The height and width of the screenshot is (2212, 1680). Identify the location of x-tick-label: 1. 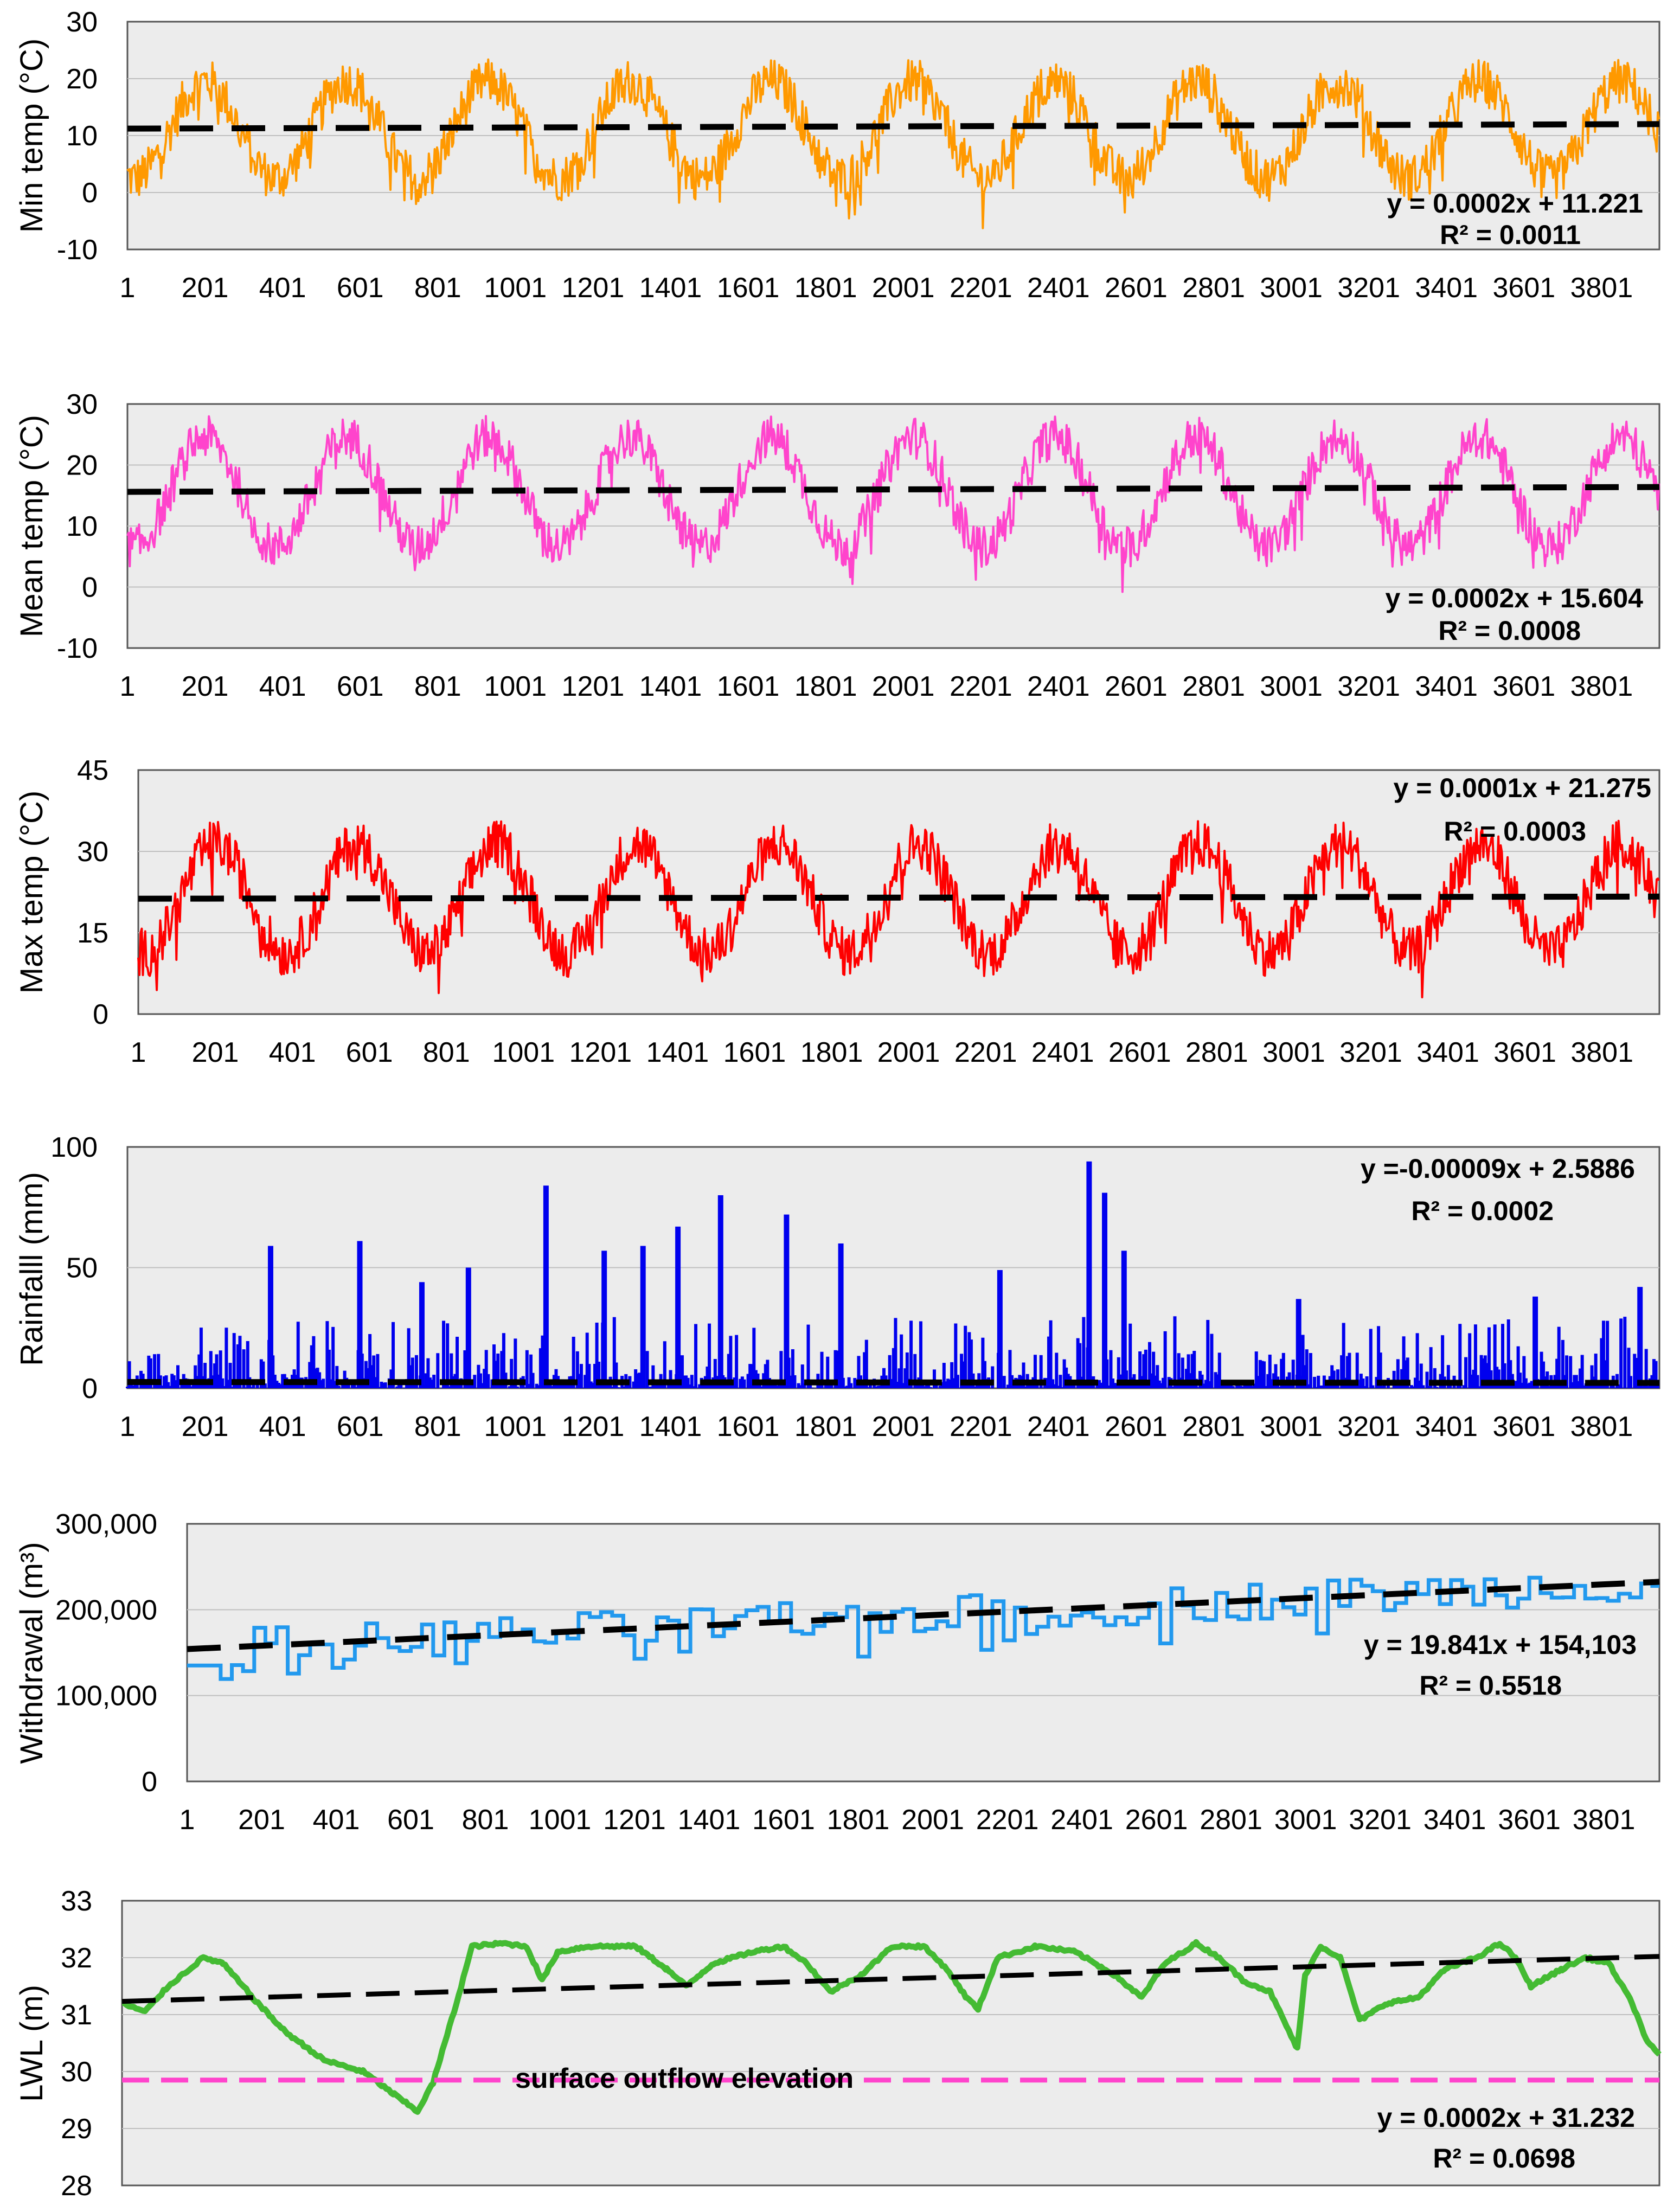
(128, 1426).